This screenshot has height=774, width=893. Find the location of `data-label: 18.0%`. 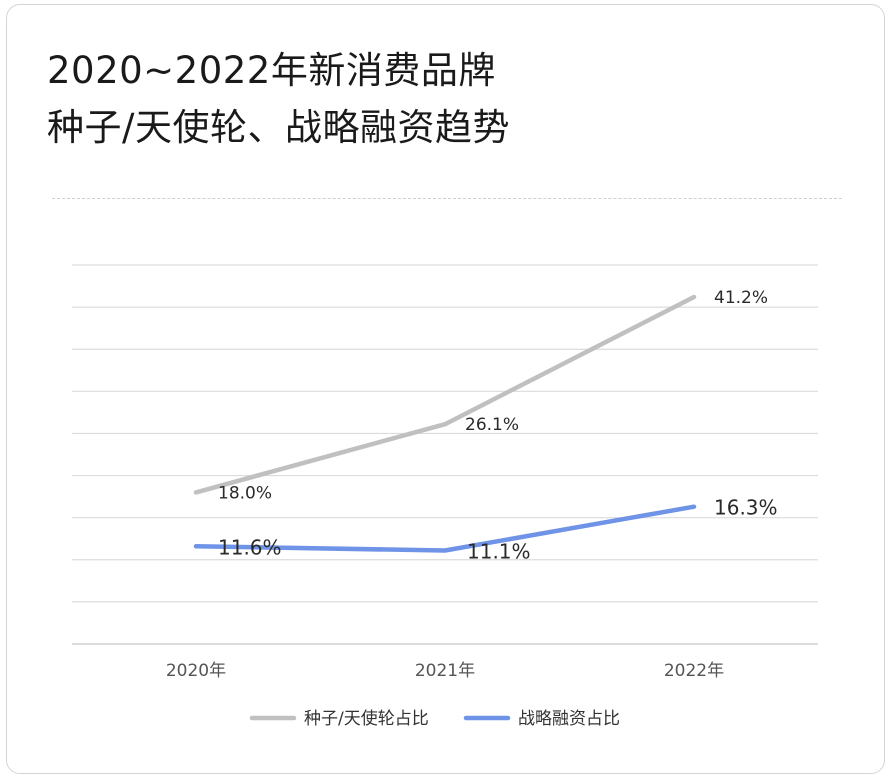

data-label: 18.0% is located at coordinates (245, 493).